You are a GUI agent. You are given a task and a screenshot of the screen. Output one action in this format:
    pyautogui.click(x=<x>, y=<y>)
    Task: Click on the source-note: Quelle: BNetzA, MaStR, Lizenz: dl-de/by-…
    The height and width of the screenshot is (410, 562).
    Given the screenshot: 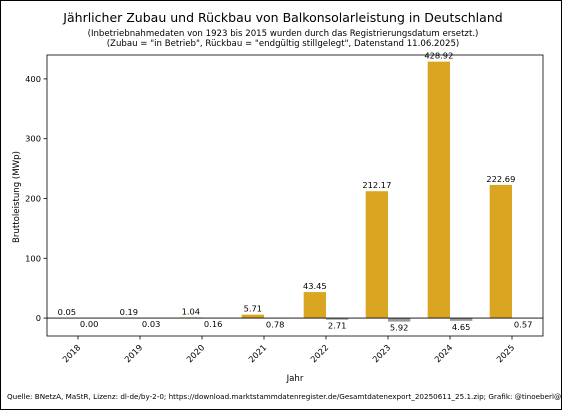 What is the action you would take?
    pyautogui.click(x=284, y=396)
    